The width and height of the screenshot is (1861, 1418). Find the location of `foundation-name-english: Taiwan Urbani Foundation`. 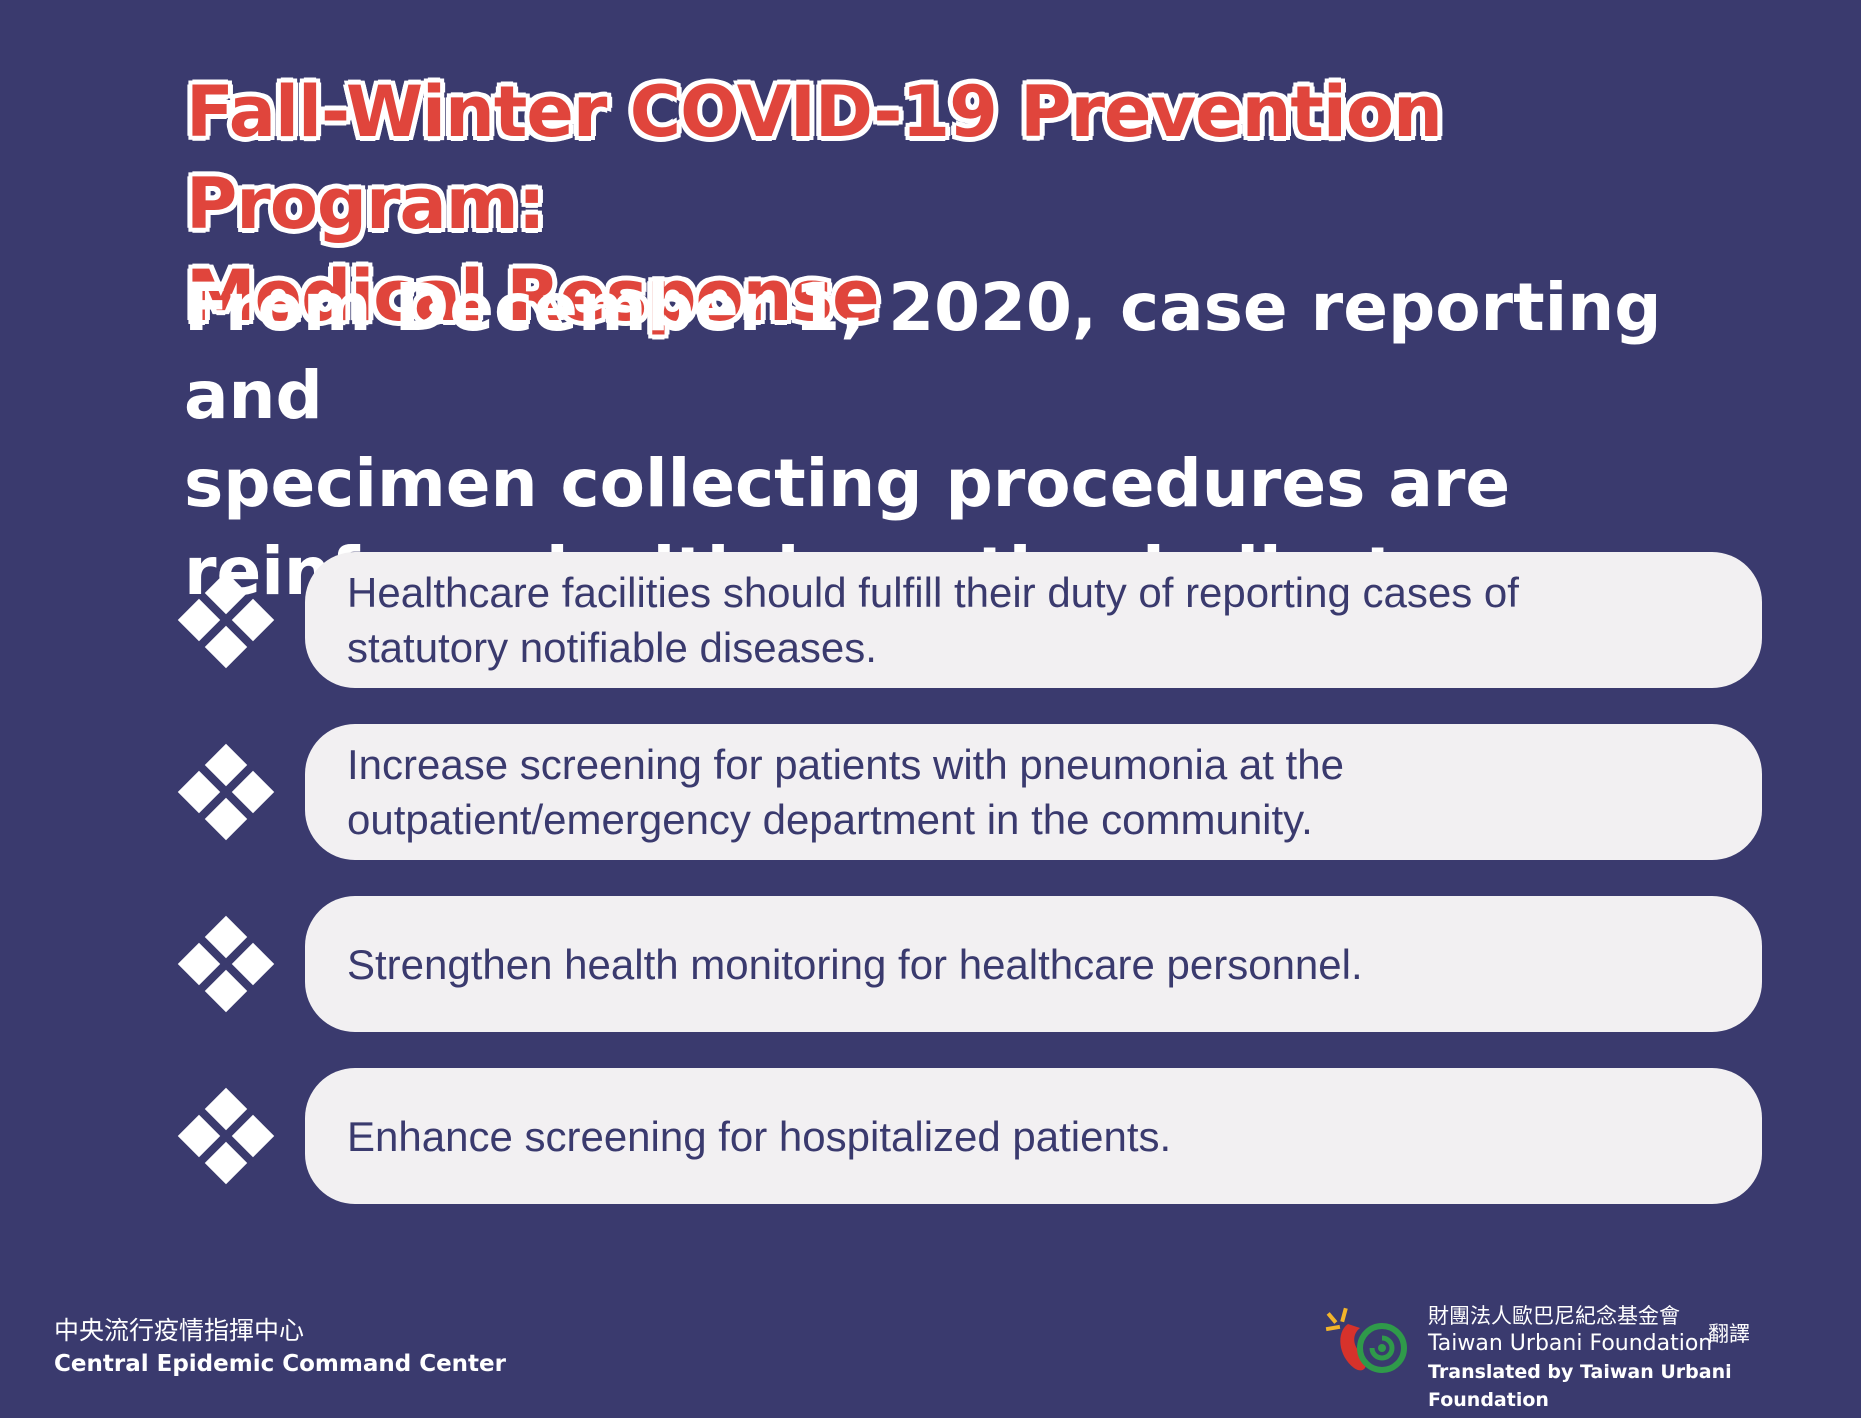

foundation-name-english: Taiwan Urbani Foundation is located at coordinates (1570, 1343).